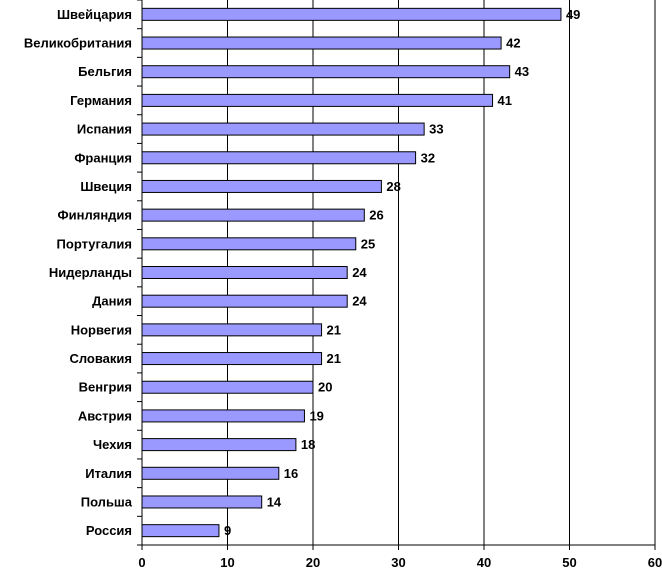 The width and height of the screenshot is (662, 572). Describe the element at coordinates (103, 157) in the screenshot. I see `category-label: Франция` at that location.